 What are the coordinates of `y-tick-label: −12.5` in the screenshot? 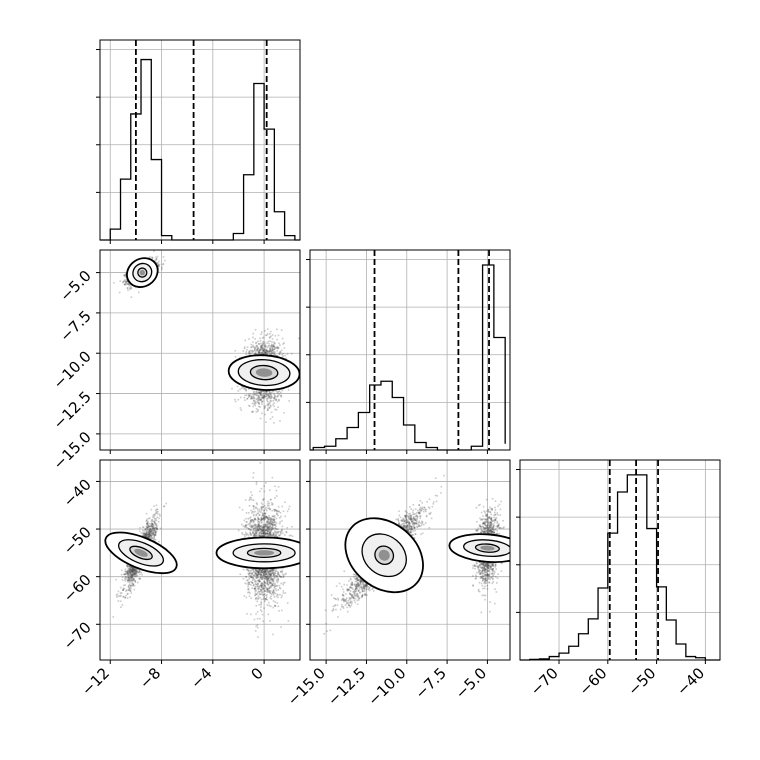 It's located at (72, 410).